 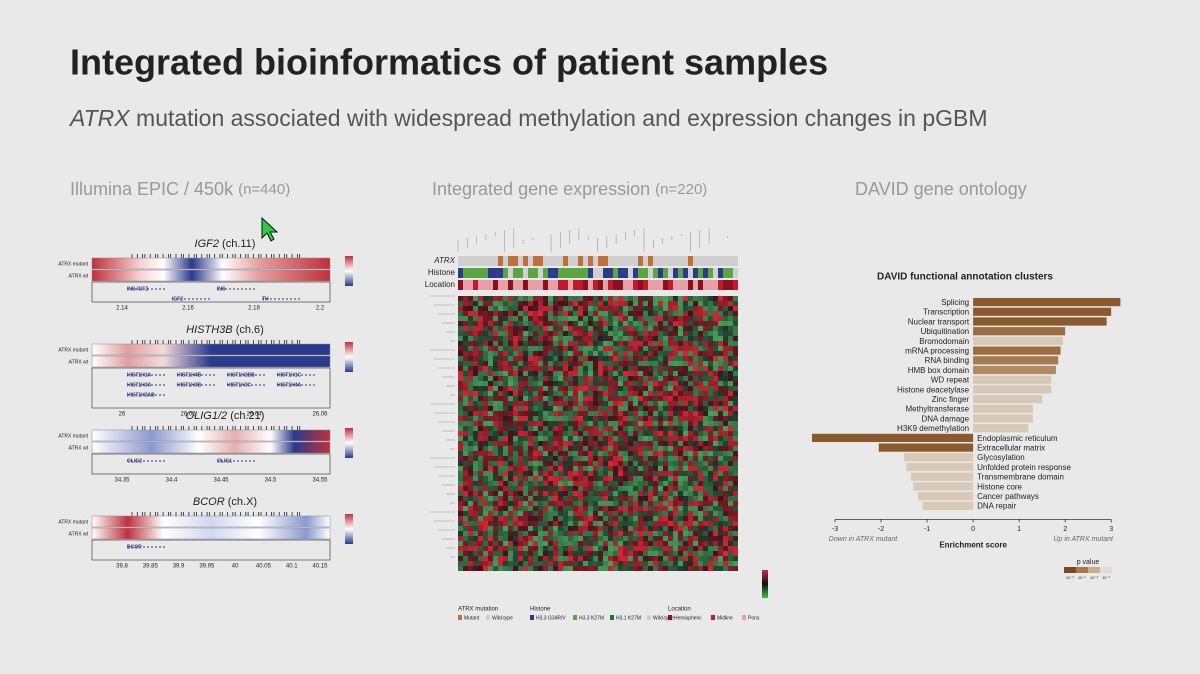 I want to click on legend-swatch, so click(x=670, y=617).